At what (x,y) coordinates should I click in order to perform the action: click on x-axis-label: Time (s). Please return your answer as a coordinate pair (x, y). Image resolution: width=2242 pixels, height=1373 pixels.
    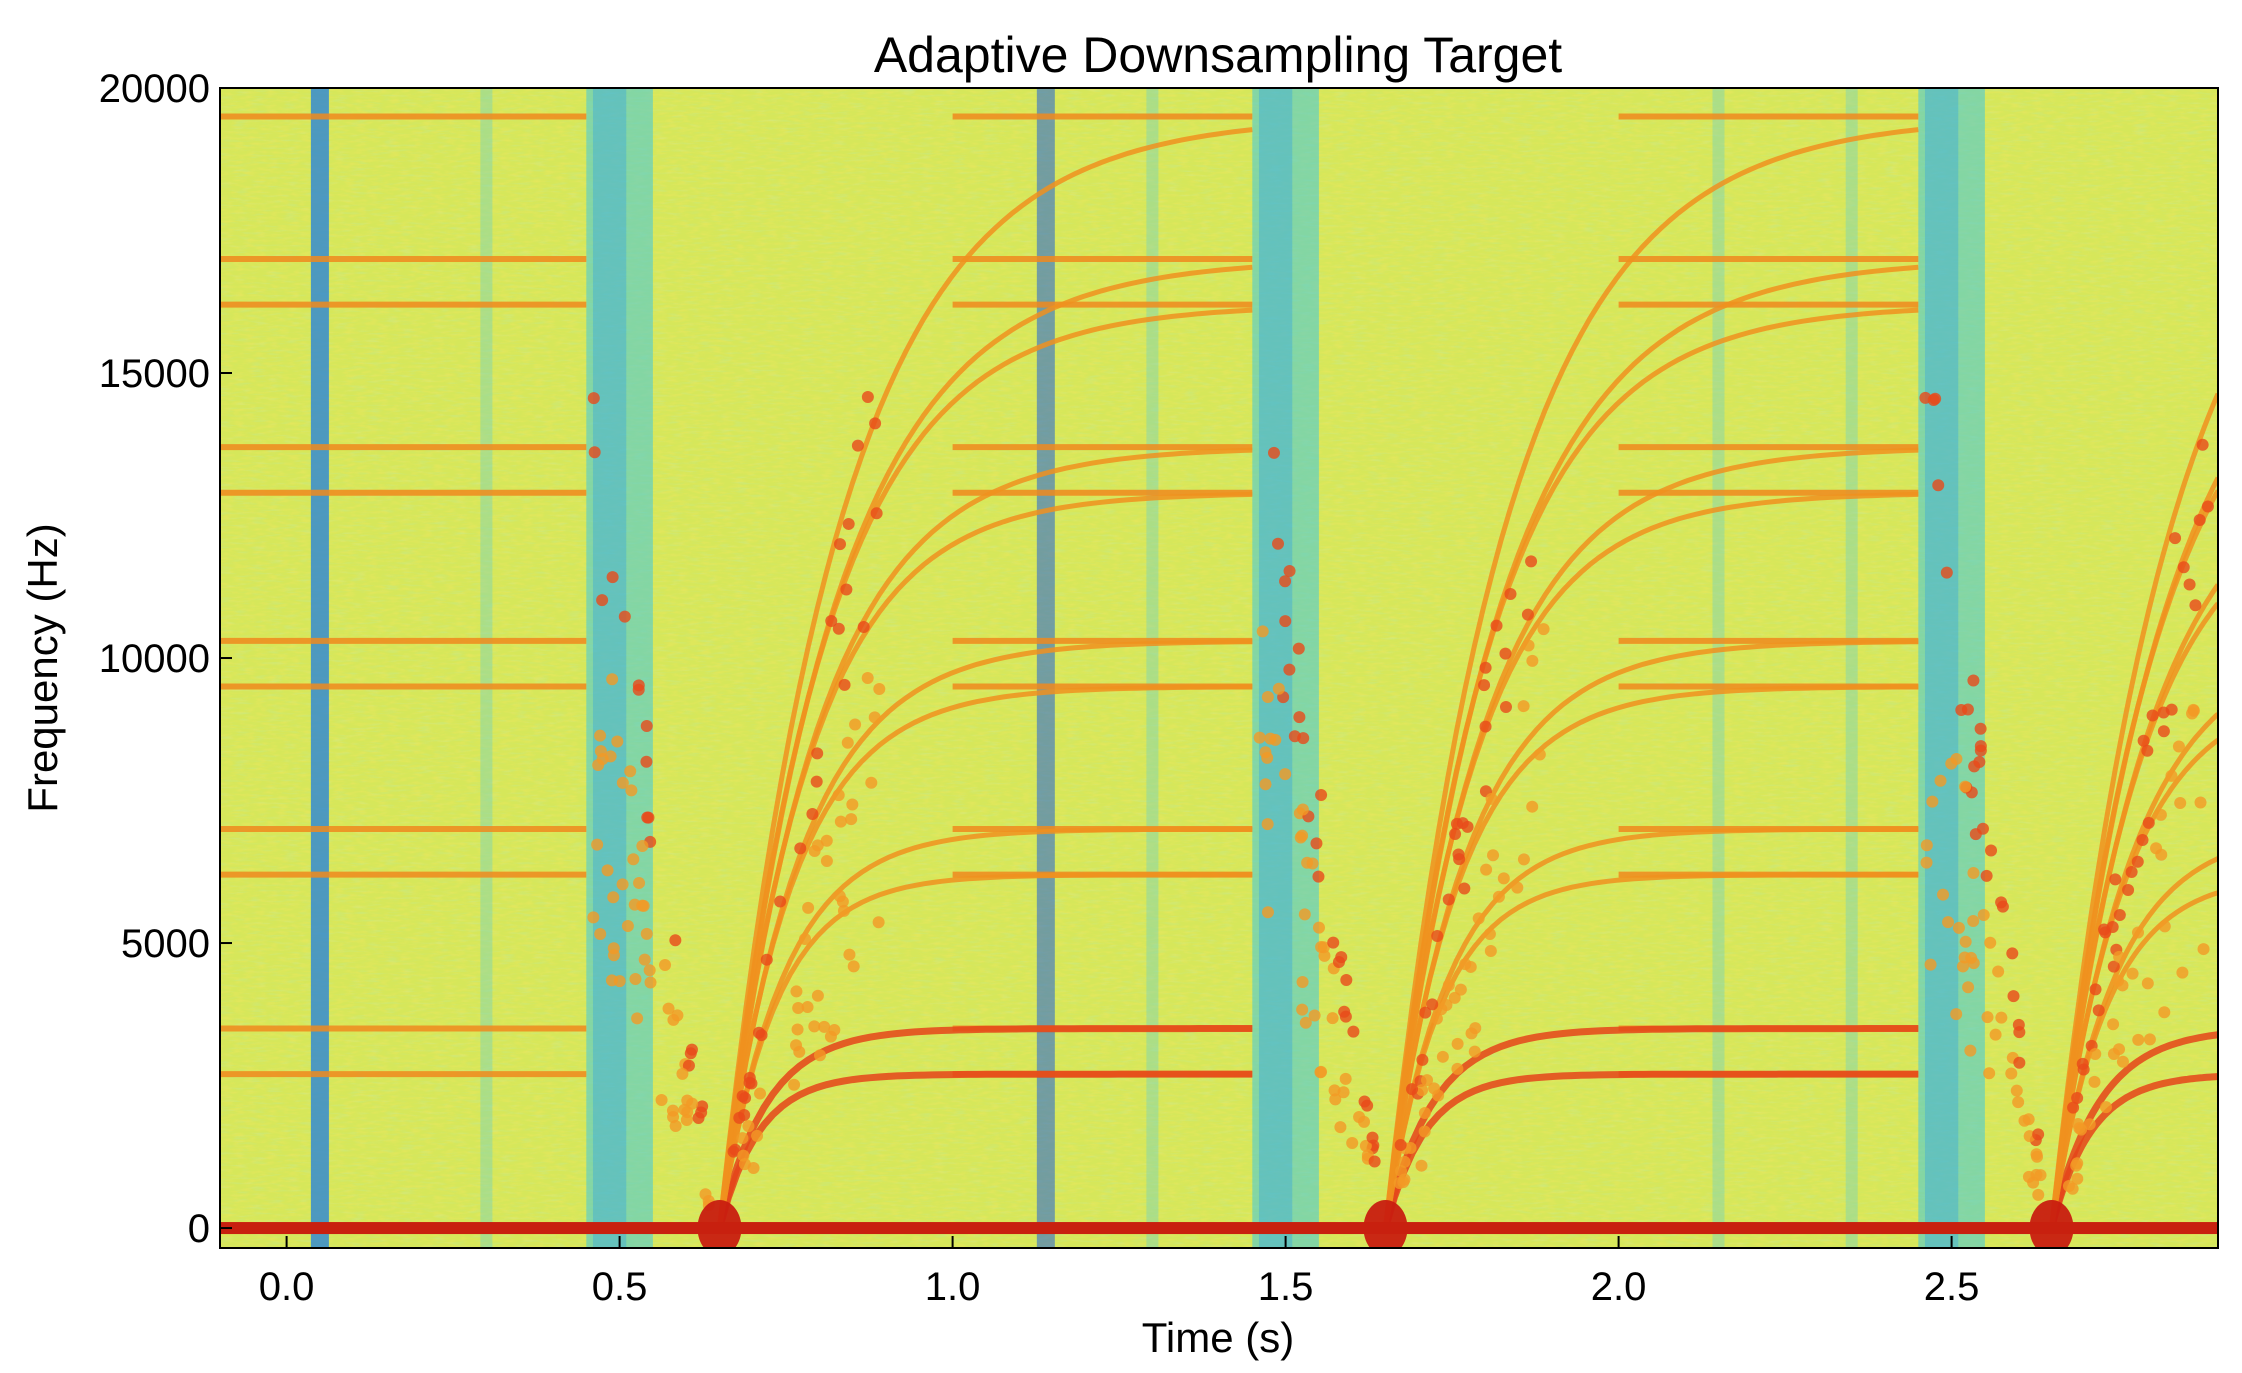
    Looking at the image, I should click on (1218, 1337).